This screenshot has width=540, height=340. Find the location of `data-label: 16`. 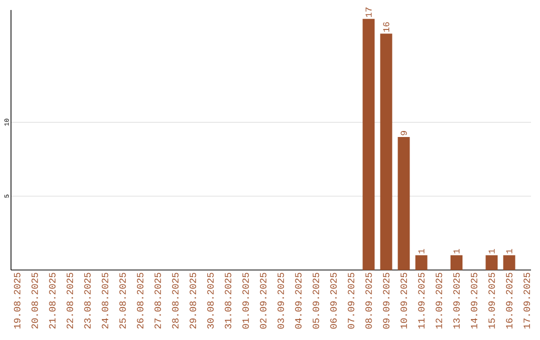

data-label: 16 is located at coordinates (386, 27).